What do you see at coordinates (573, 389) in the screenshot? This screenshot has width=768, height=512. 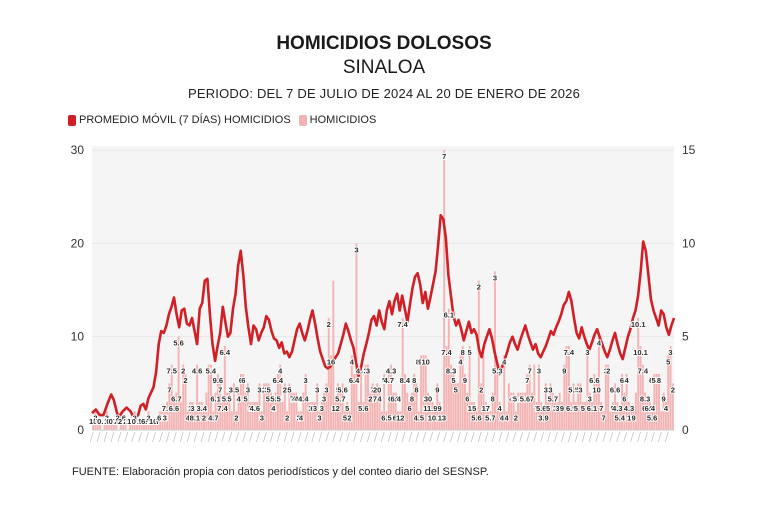 I see `data-label: 5.5` at bounding box center [573, 389].